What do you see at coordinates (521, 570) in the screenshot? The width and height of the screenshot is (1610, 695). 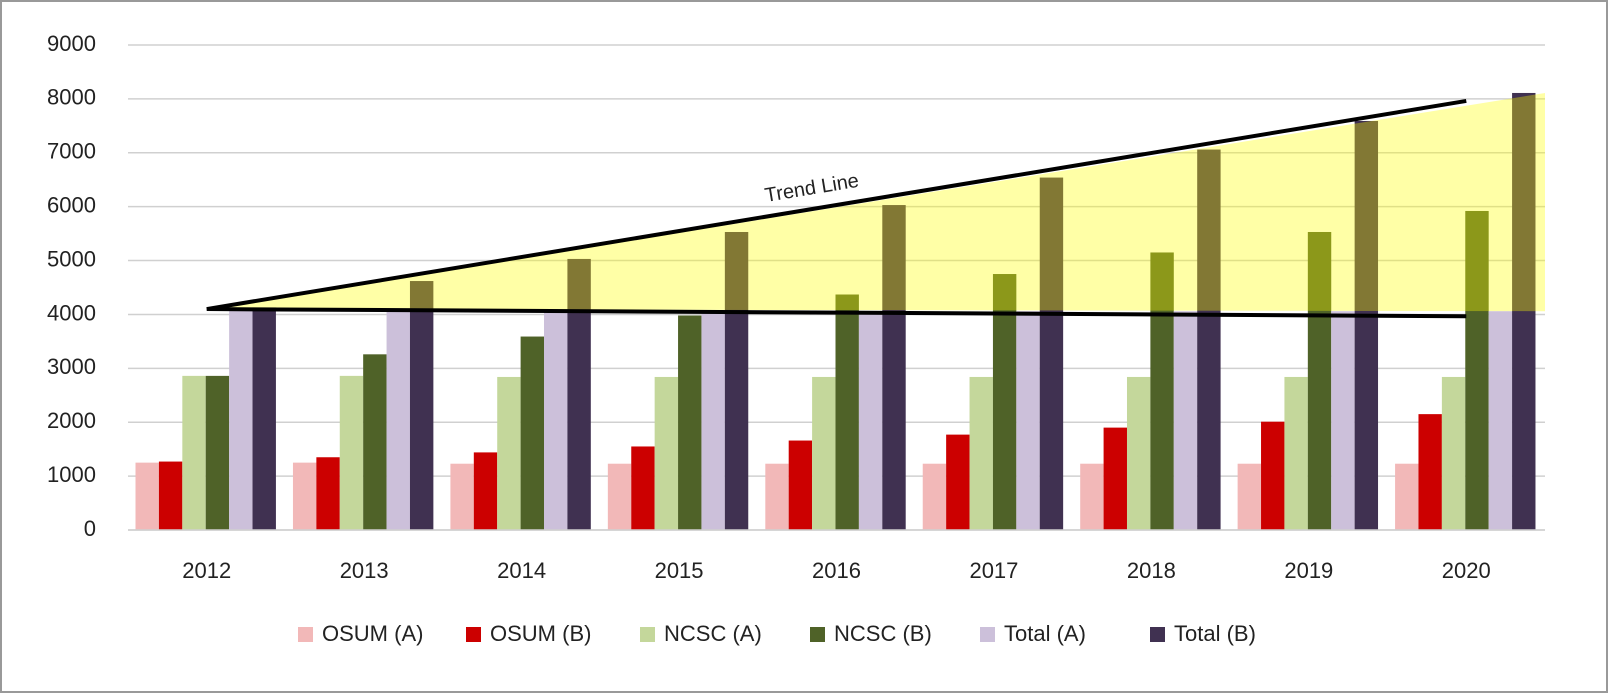 I see `x-tick-label: 2014` at bounding box center [521, 570].